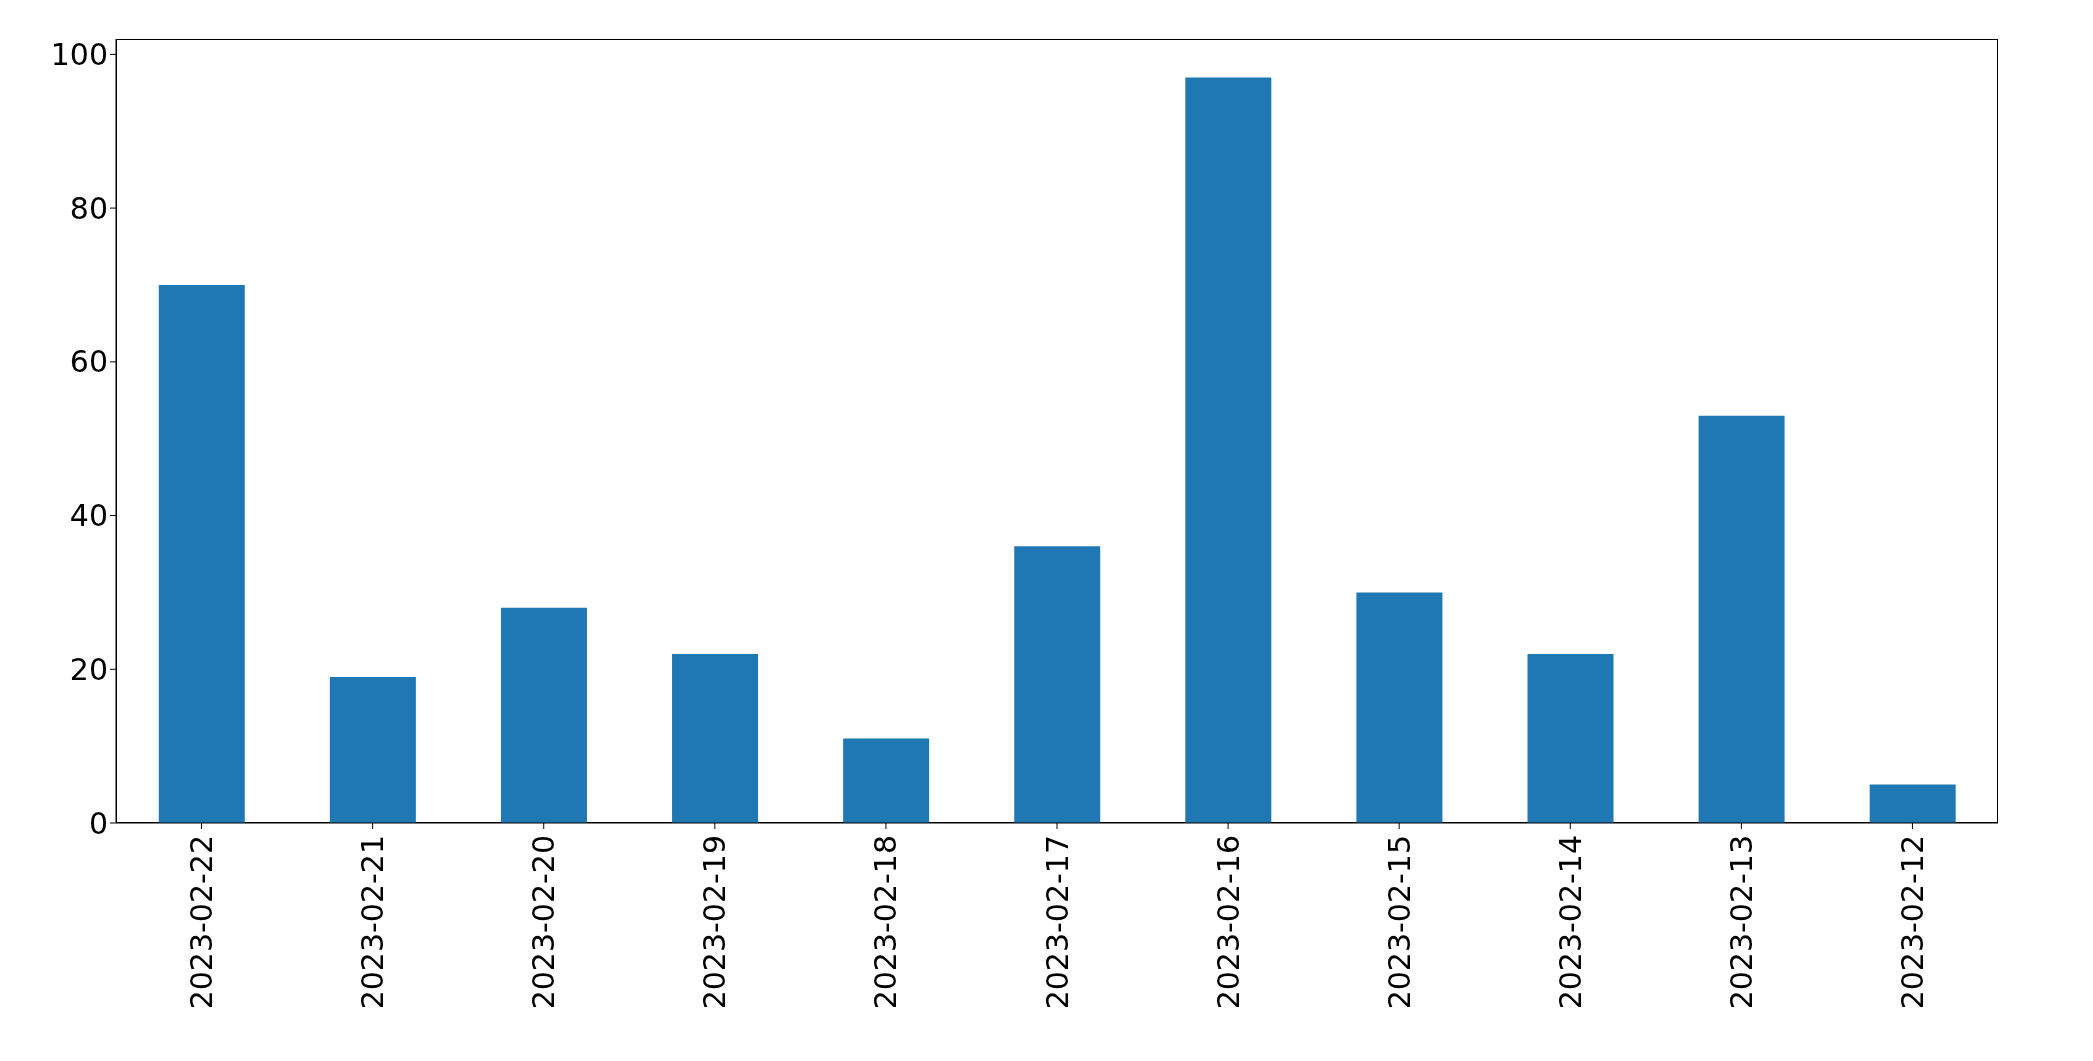  Describe the element at coordinates (79, 55) in the screenshot. I see `y-tick-label: 100` at that location.